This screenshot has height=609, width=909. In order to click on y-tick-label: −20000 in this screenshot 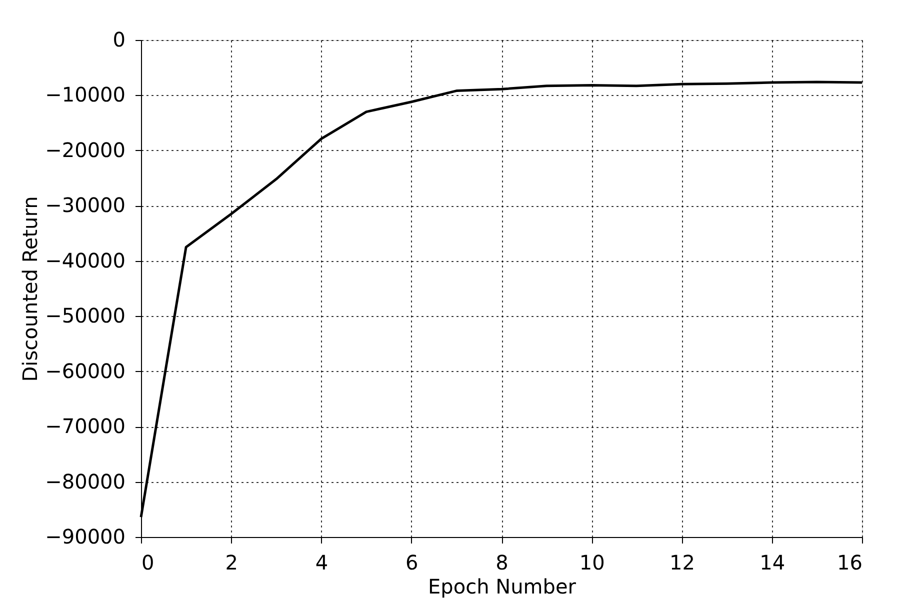, I will do `click(85, 150)`.